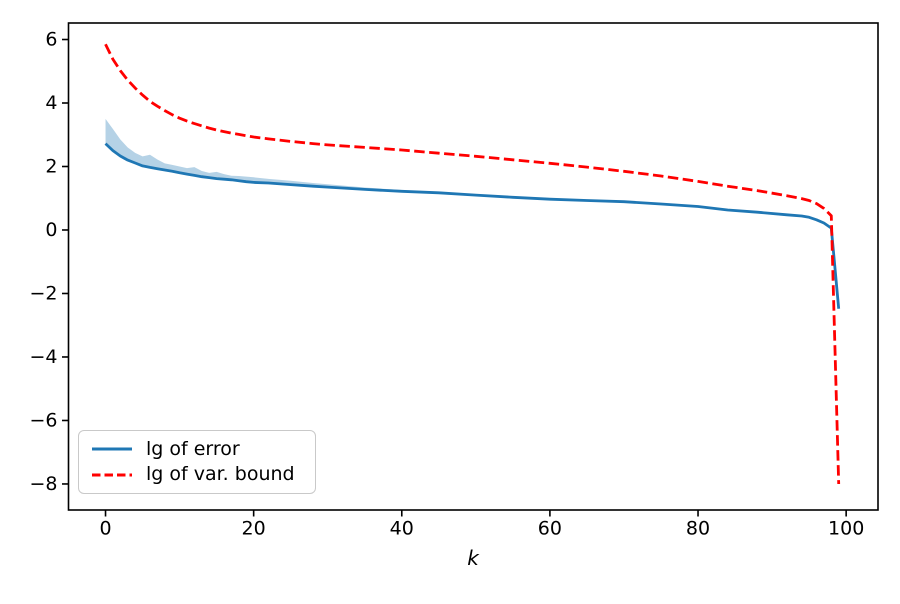  What do you see at coordinates (473, 558) in the screenshot?
I see `x-axis-label: k` at bounding box center [473, 558].